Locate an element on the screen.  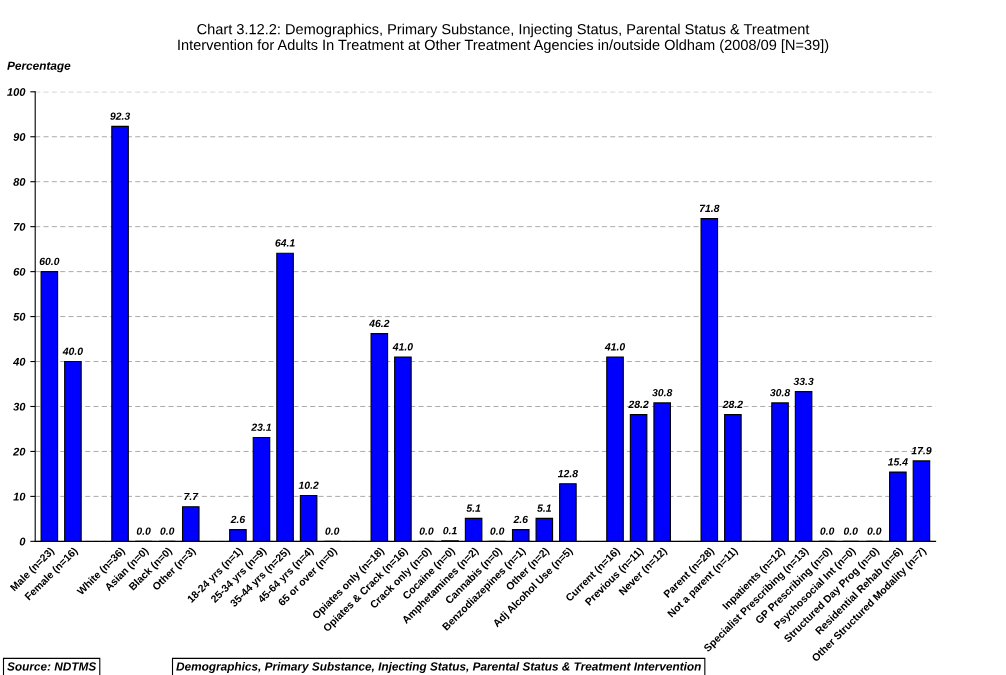
data-label: 40.0 is located at coordinates (72, 351).